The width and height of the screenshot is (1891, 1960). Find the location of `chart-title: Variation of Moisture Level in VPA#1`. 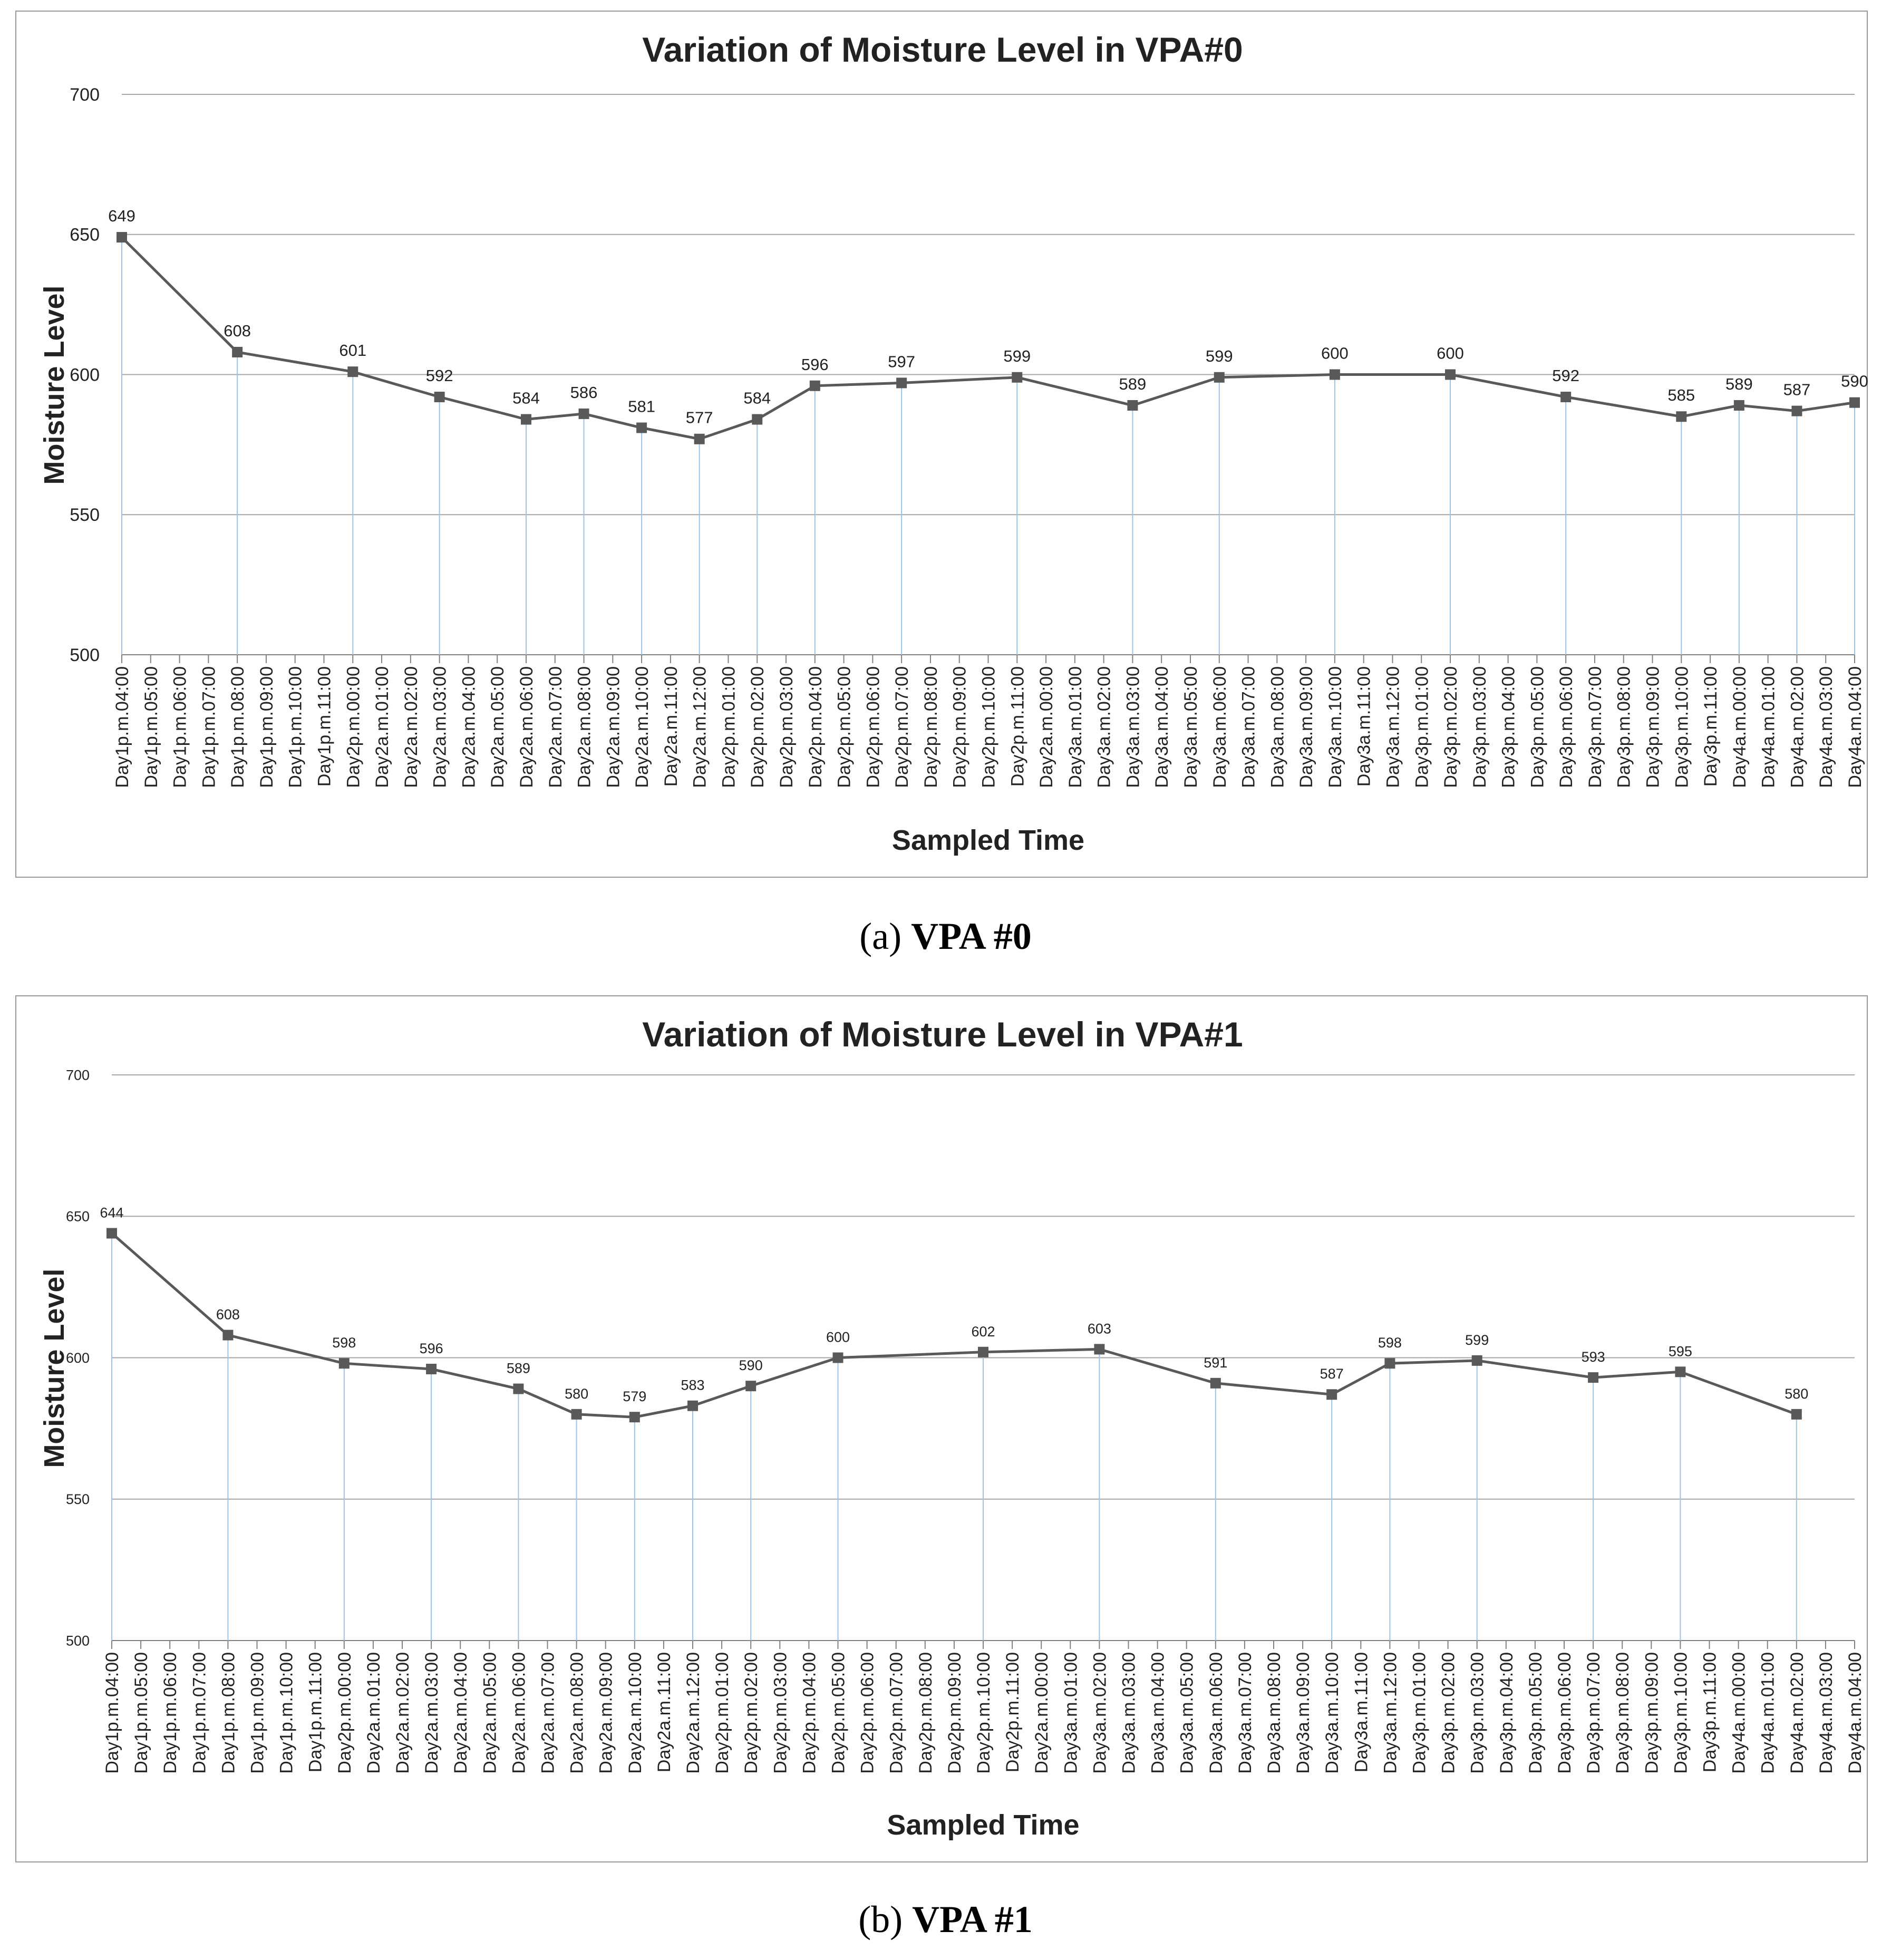

chart-title: Variation of Moisture Level in VPA#1 is located at coordinates (942, 1034).